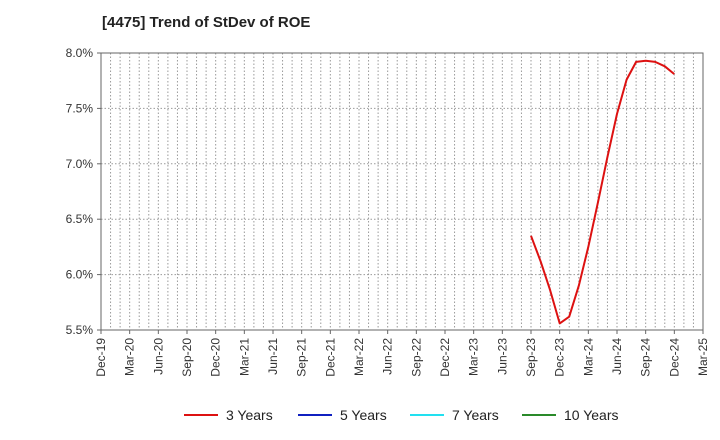 Image resolution: width=720 pixels, height=440 pixels. I want to click on legend-item-10-years: 10 Years, so click(570, 415).